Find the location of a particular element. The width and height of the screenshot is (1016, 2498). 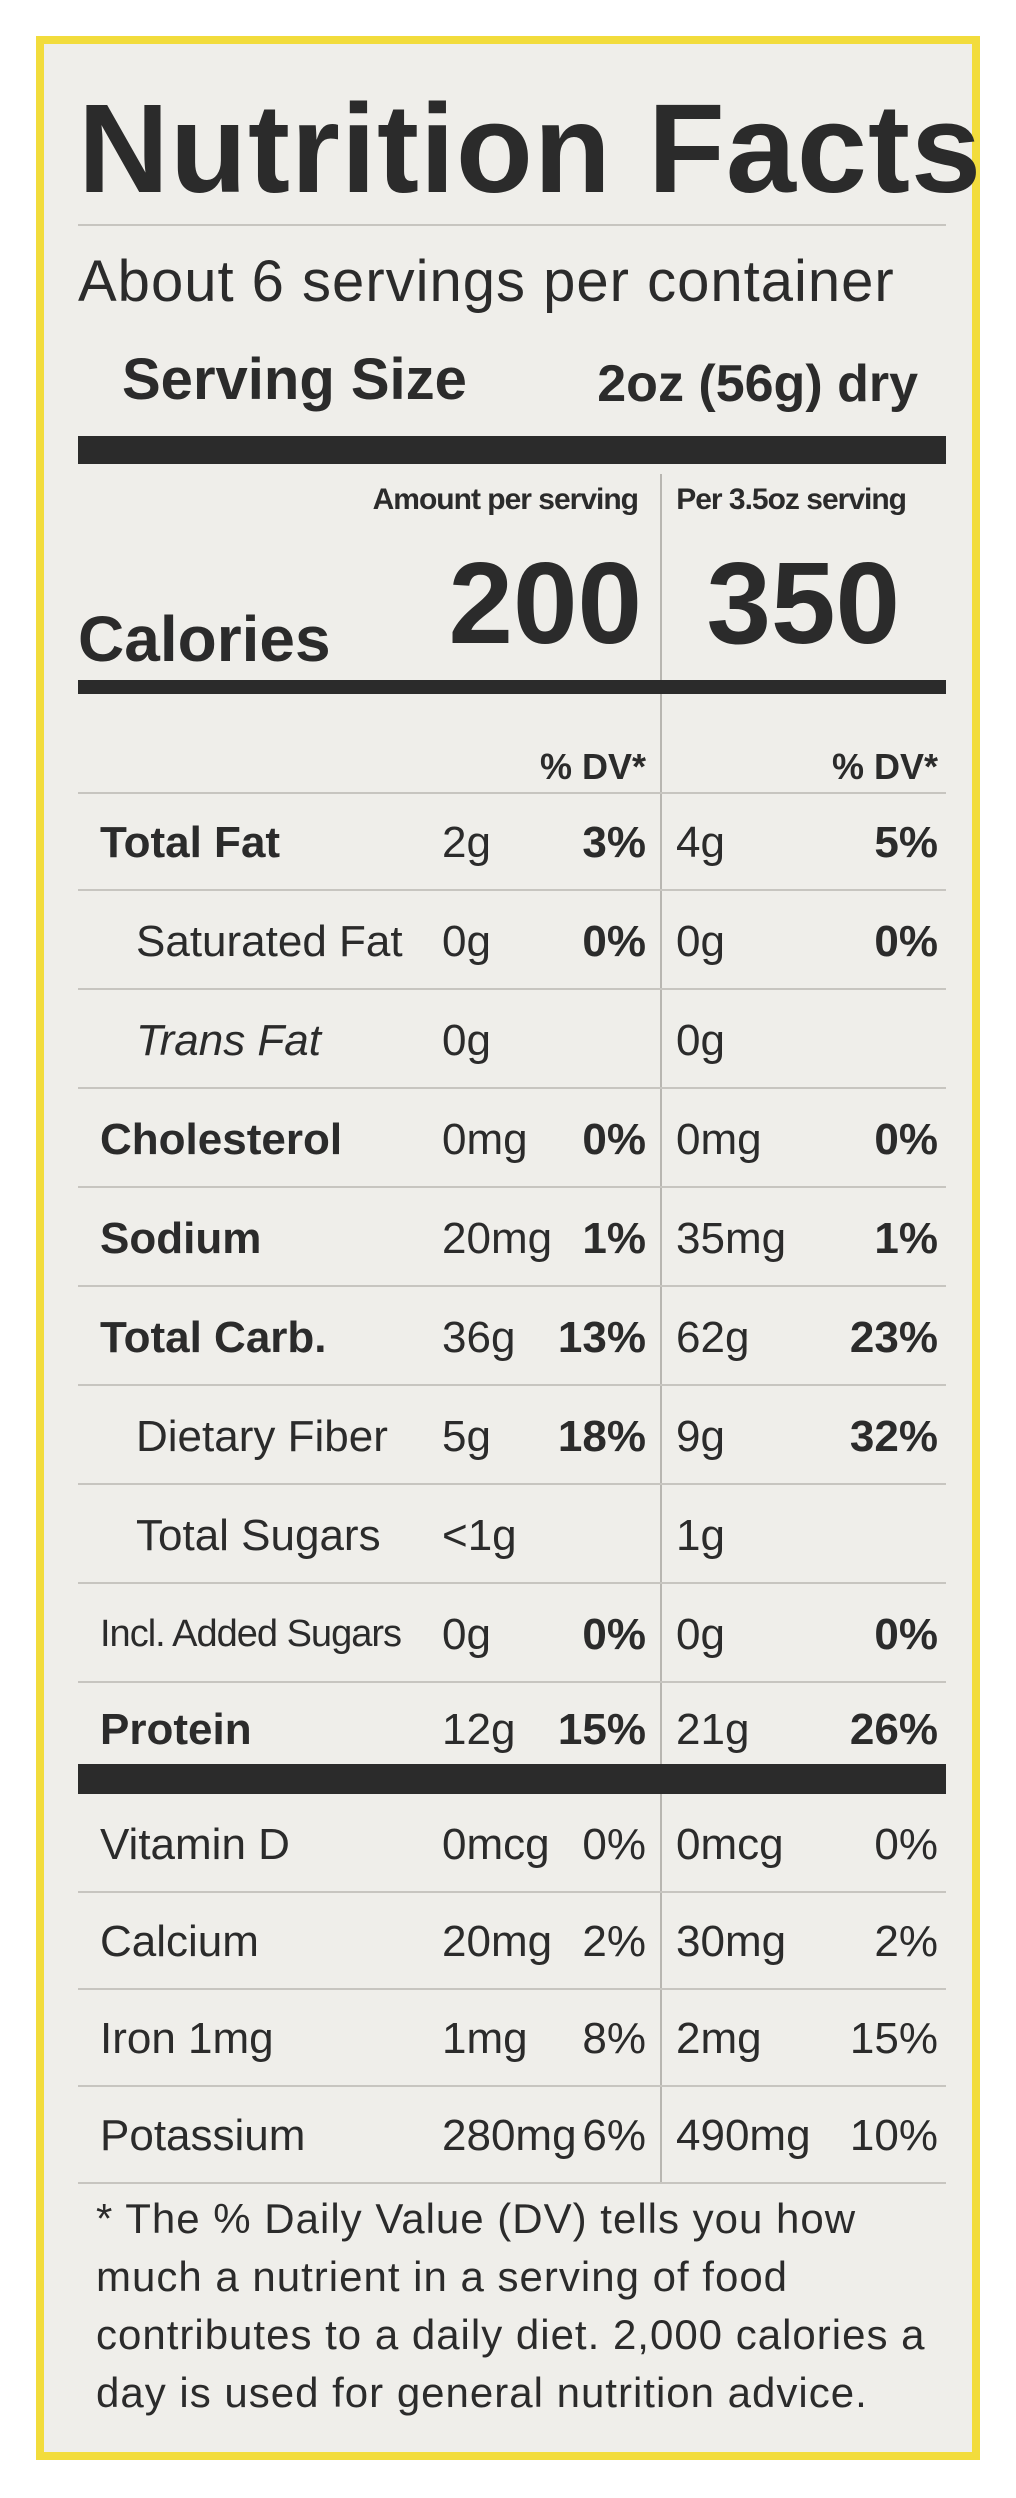

amount-35oz: 21g is located at coordinates (713, 1729).